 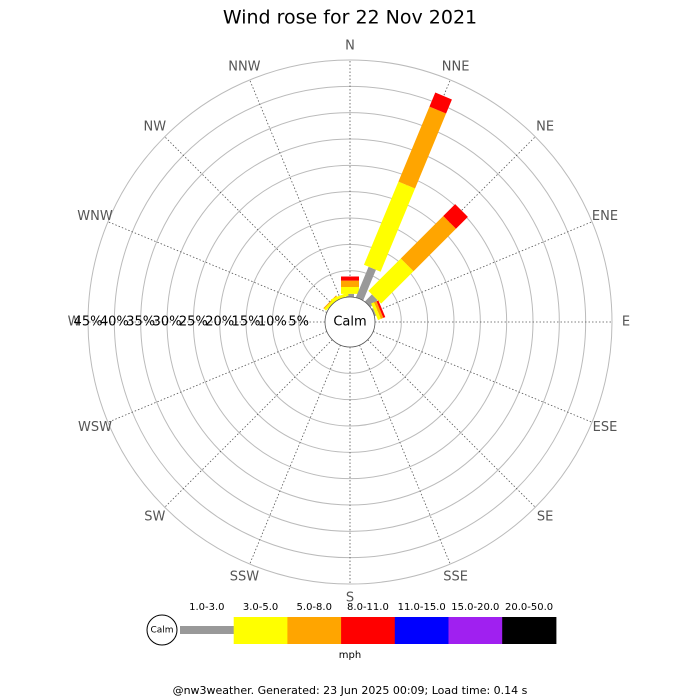 What do you see at coordinates (605, 427) in the screenshot?
I see `direction-label: ESE` at bounding box center [605, 427].